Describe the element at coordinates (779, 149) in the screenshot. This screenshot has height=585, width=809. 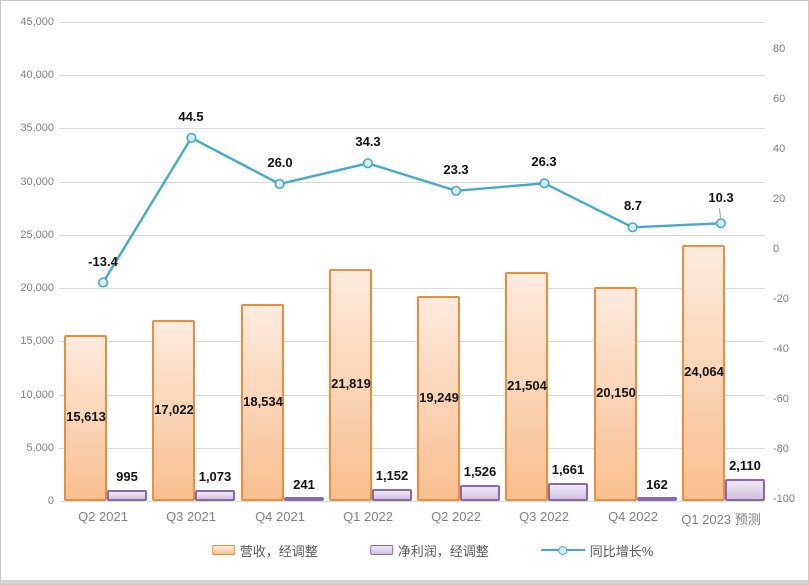
I see `right-axis-tick: 40` at that location.